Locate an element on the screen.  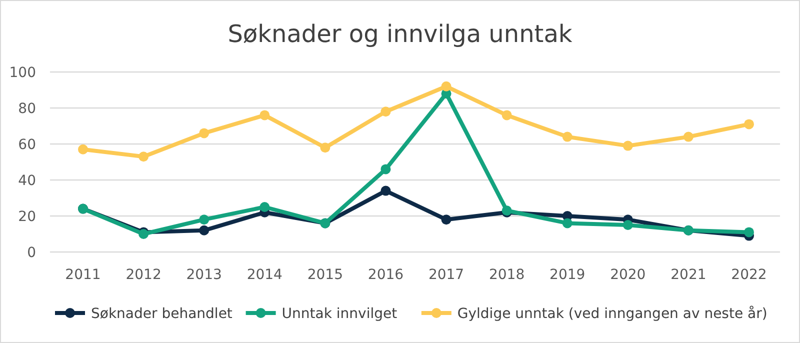
chart-title: Søknader og innvilga unntak is located at coordinates (400, 34).